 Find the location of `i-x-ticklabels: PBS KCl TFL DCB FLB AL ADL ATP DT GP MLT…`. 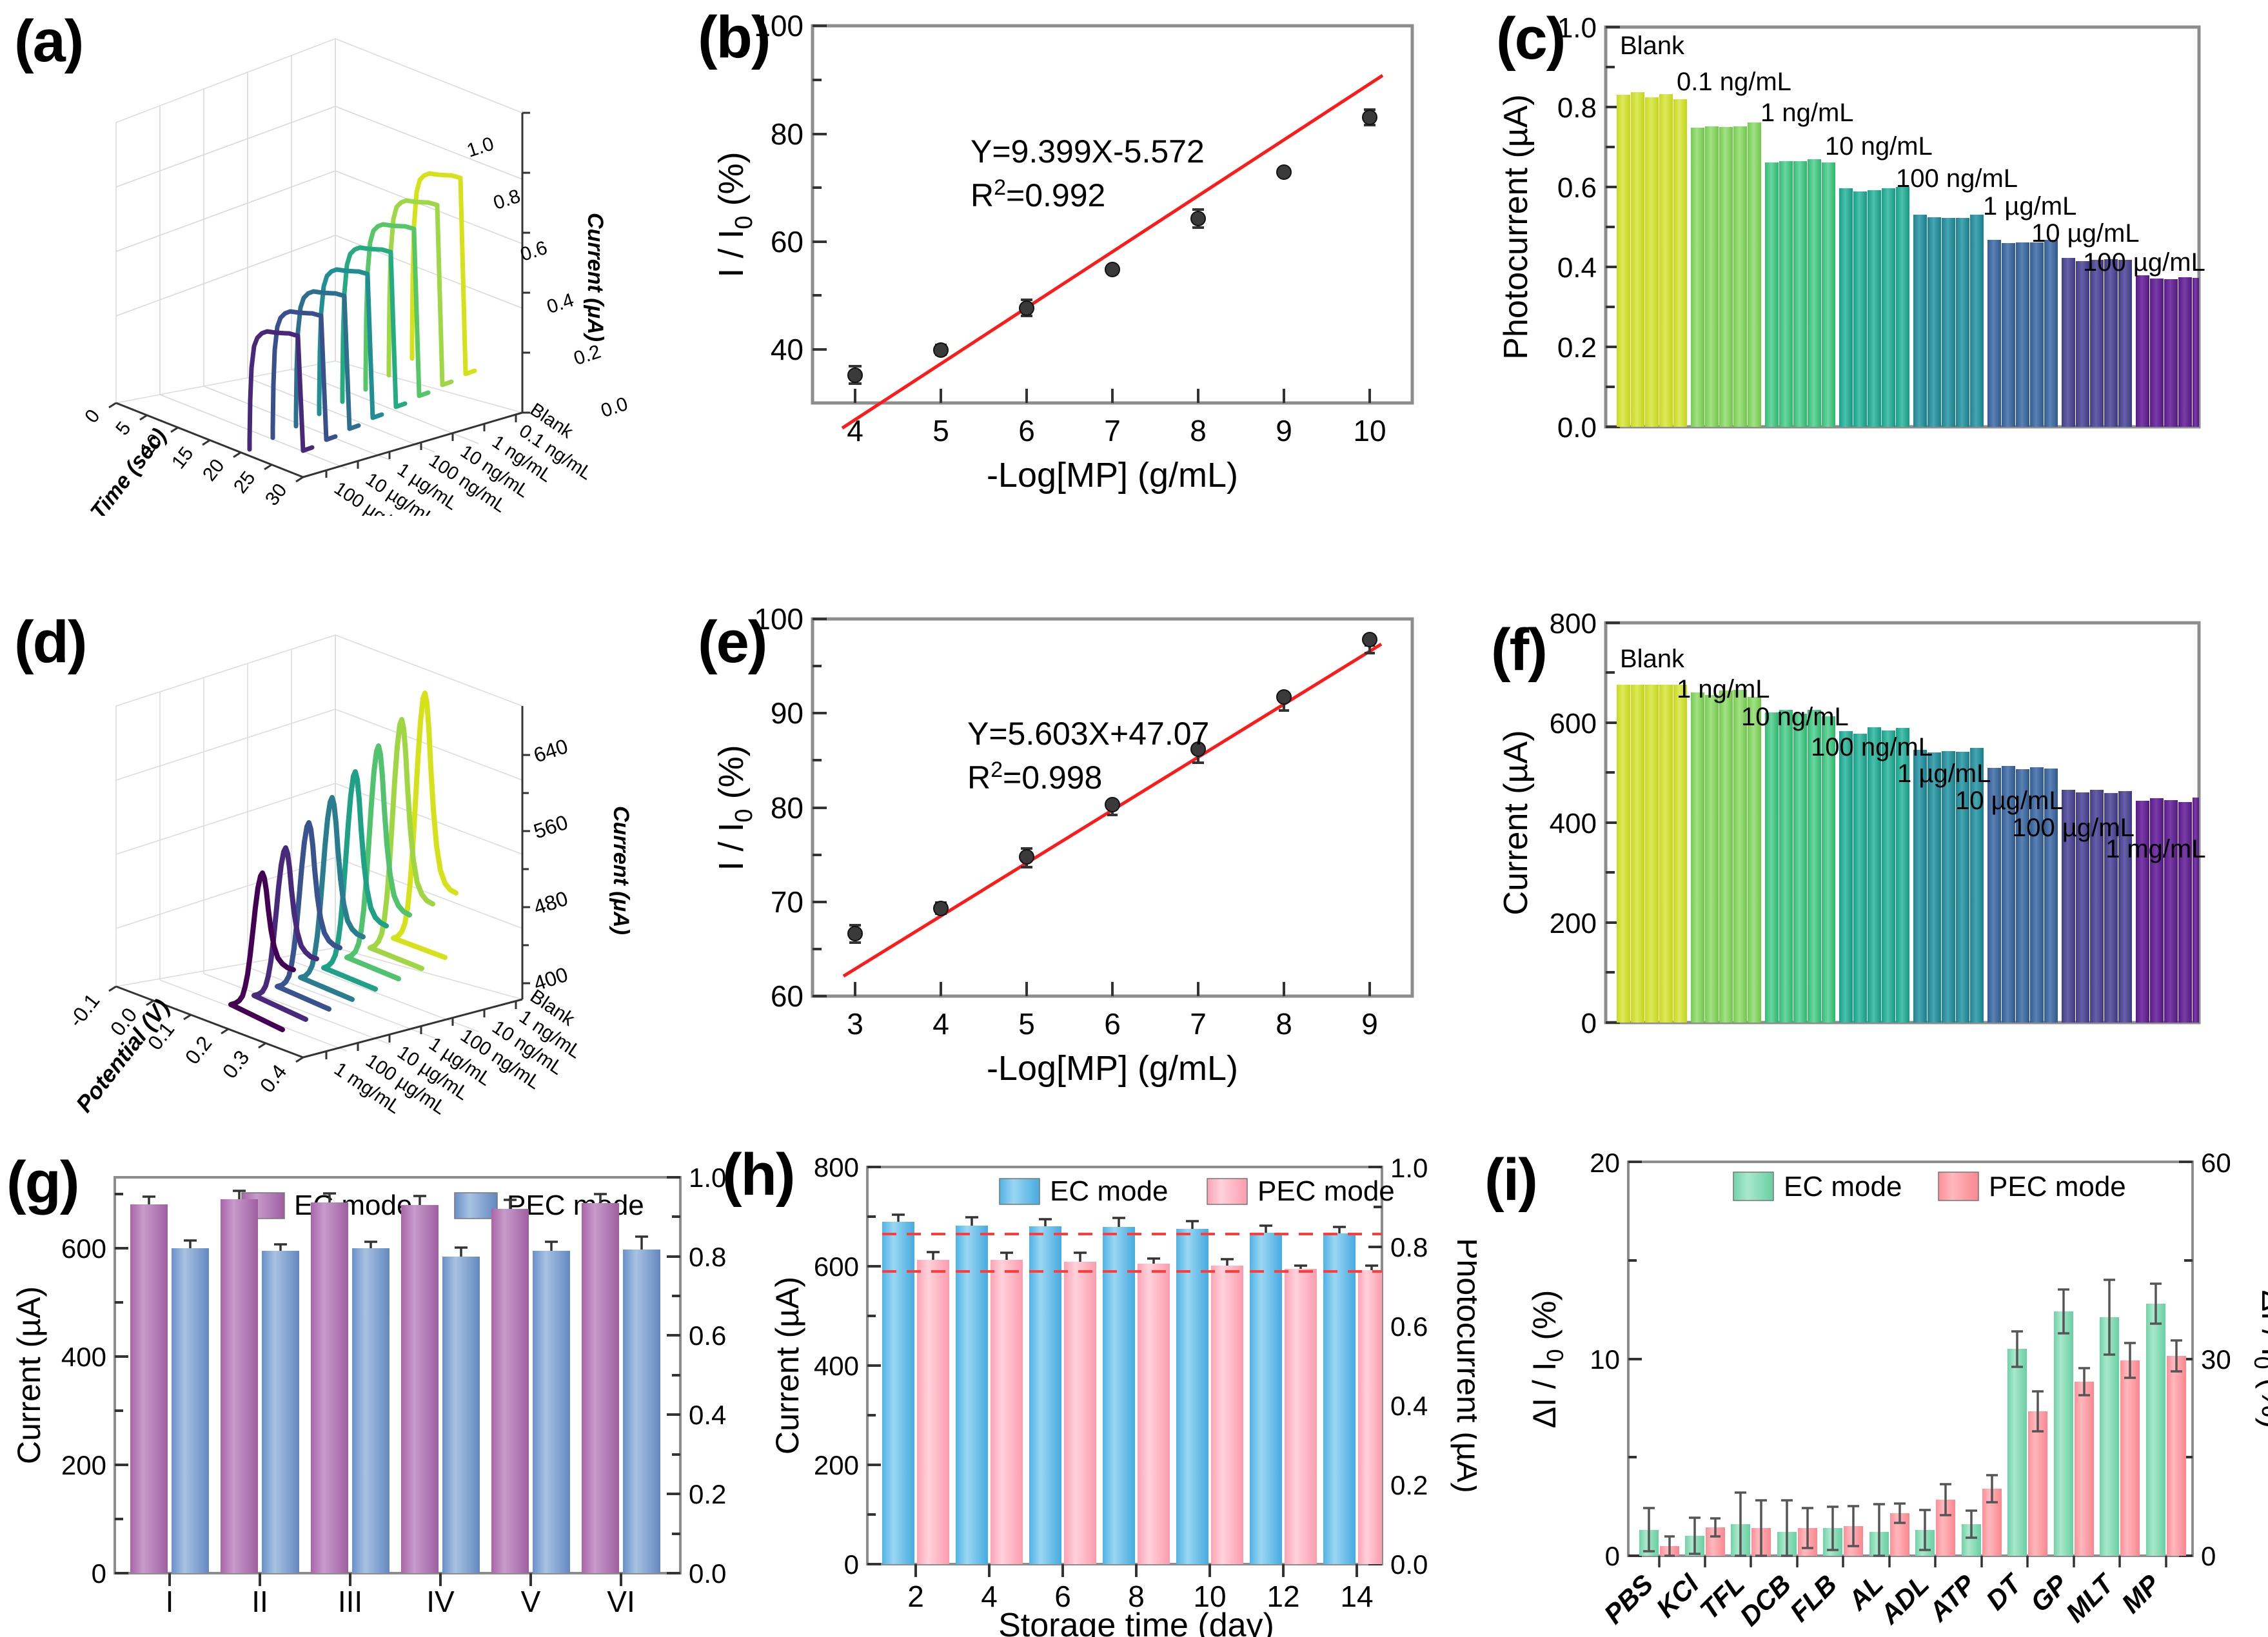

i-x-ticklabels: PBS KCl TFL DCB FLB AL ADL ATP DT GP MLT… is located at coordinates (1882, 1599).